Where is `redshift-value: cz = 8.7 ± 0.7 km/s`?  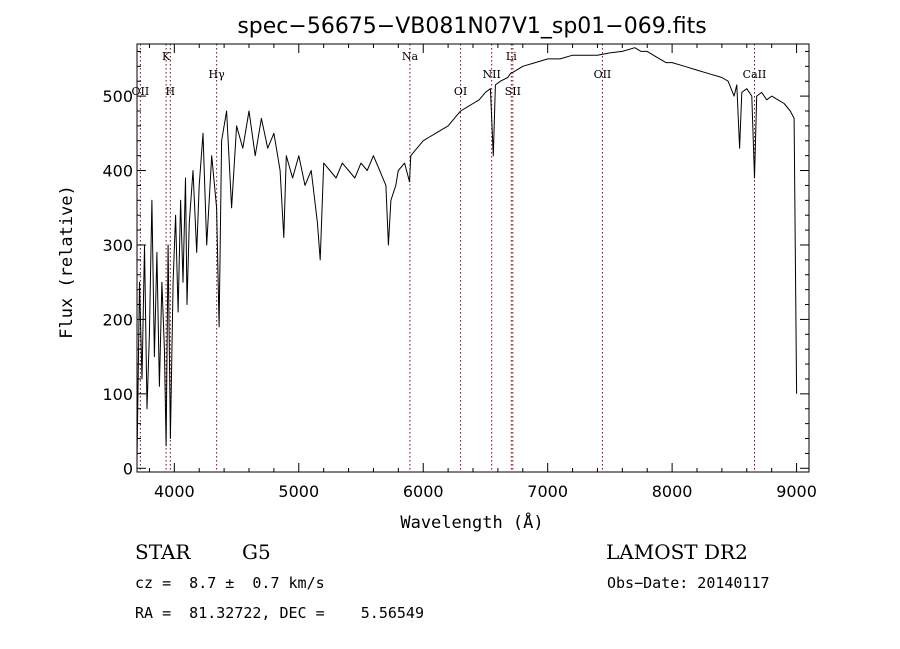 redshift-value: cz = 8.7 ± 0.7 km/s is located at coordinates (230, 583).